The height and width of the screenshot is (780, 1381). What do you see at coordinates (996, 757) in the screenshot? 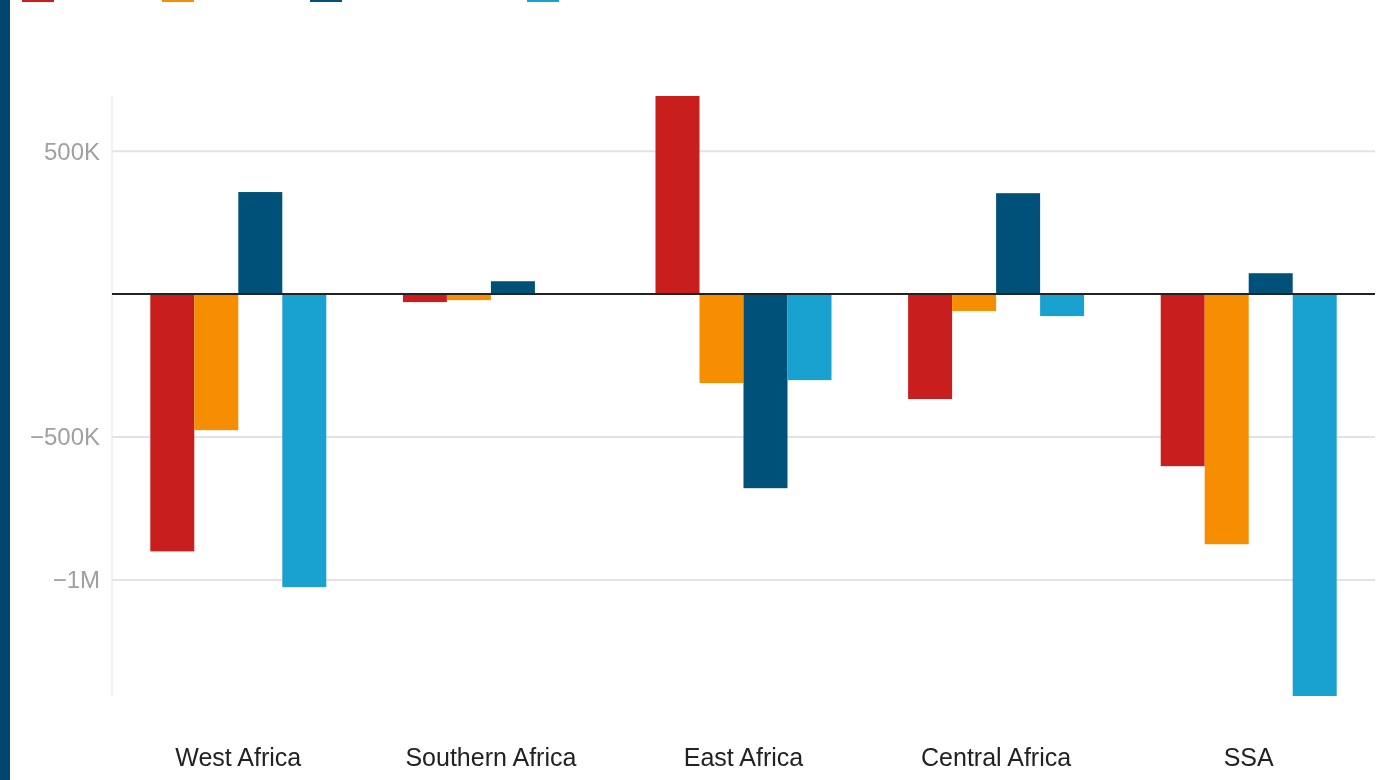
I see `x-tick-label: Central Africa` at bounding box center [996, 757].